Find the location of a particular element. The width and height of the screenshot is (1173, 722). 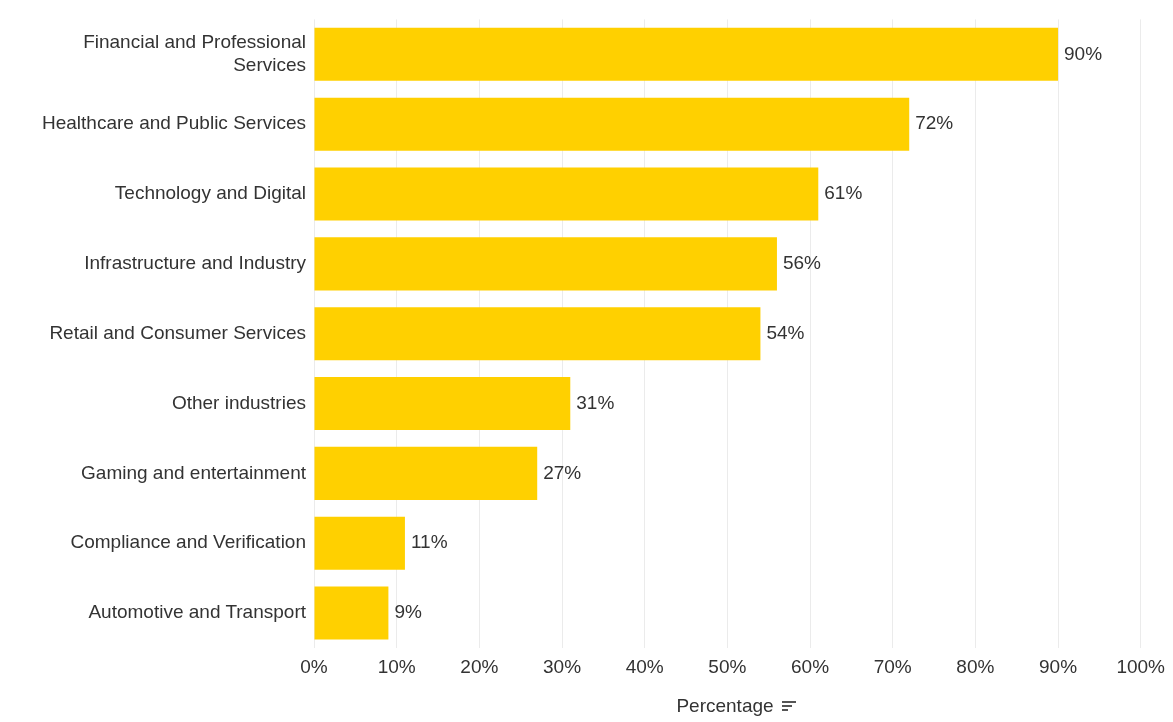

x-tick-label: 30% is located at coordinates (562, 666).